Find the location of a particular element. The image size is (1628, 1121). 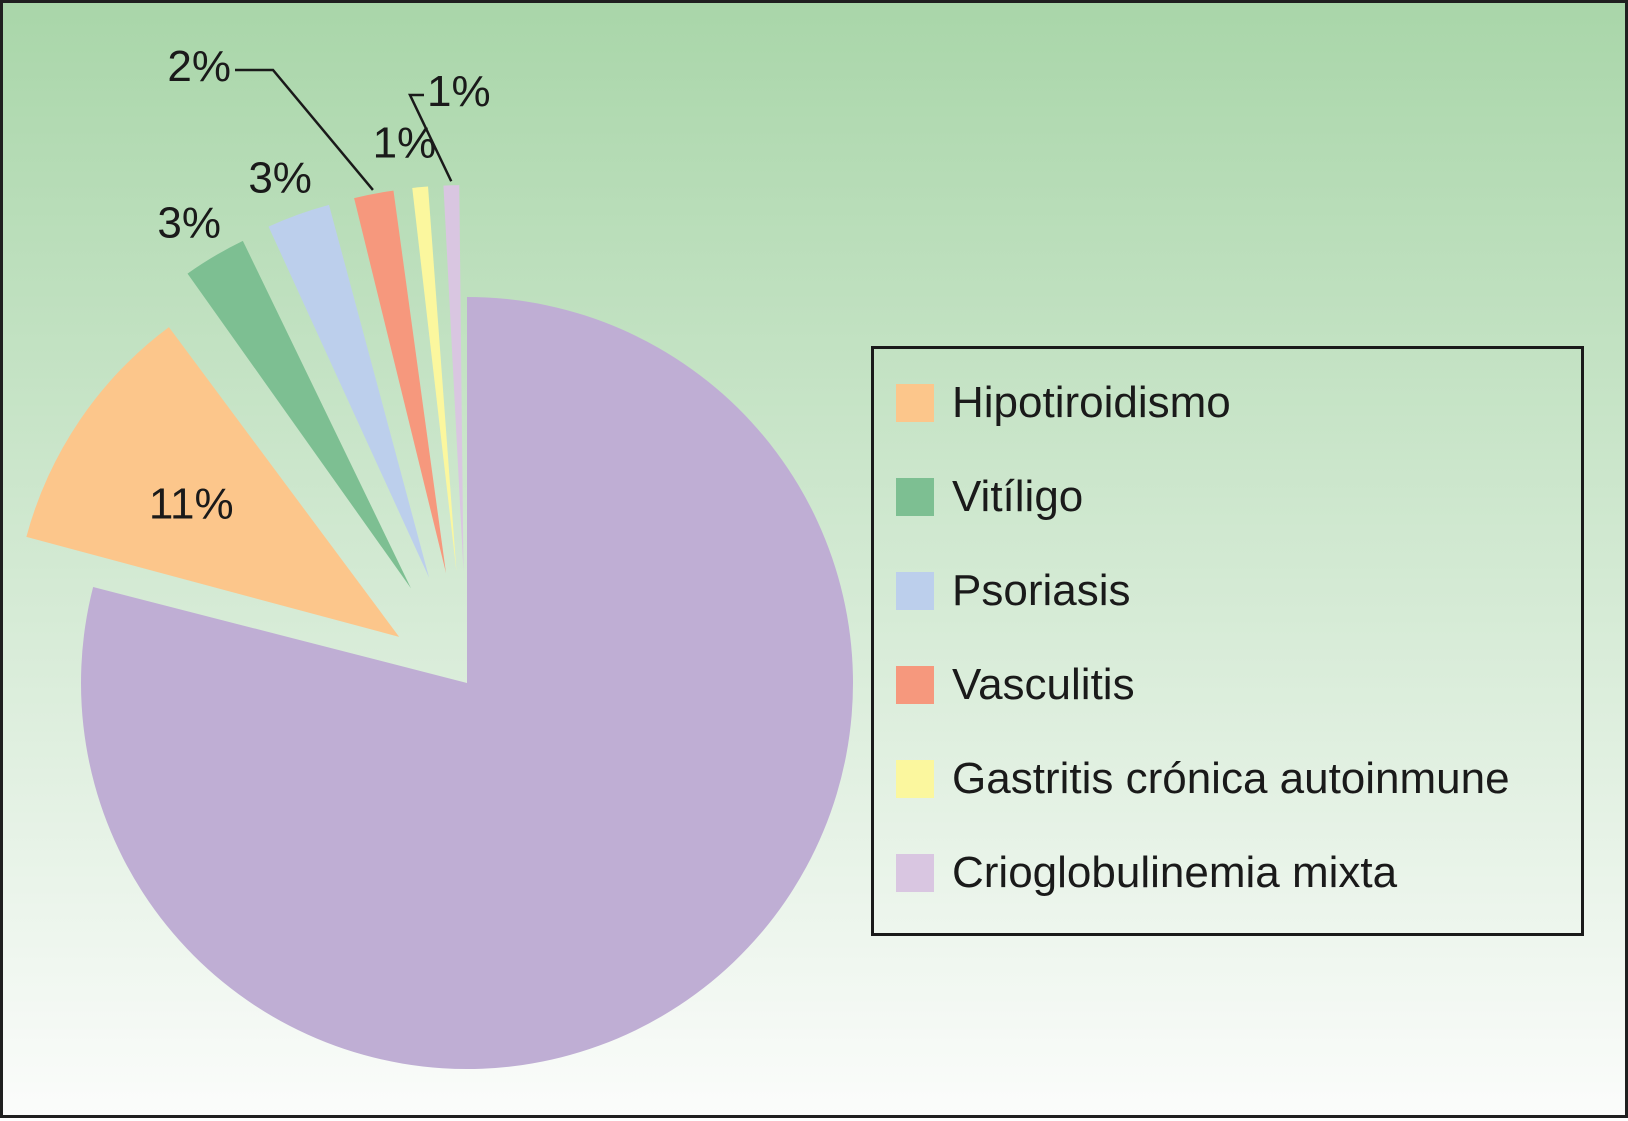

data-label-crioglobulinemia: 1% is located at coordinates (459, 91).